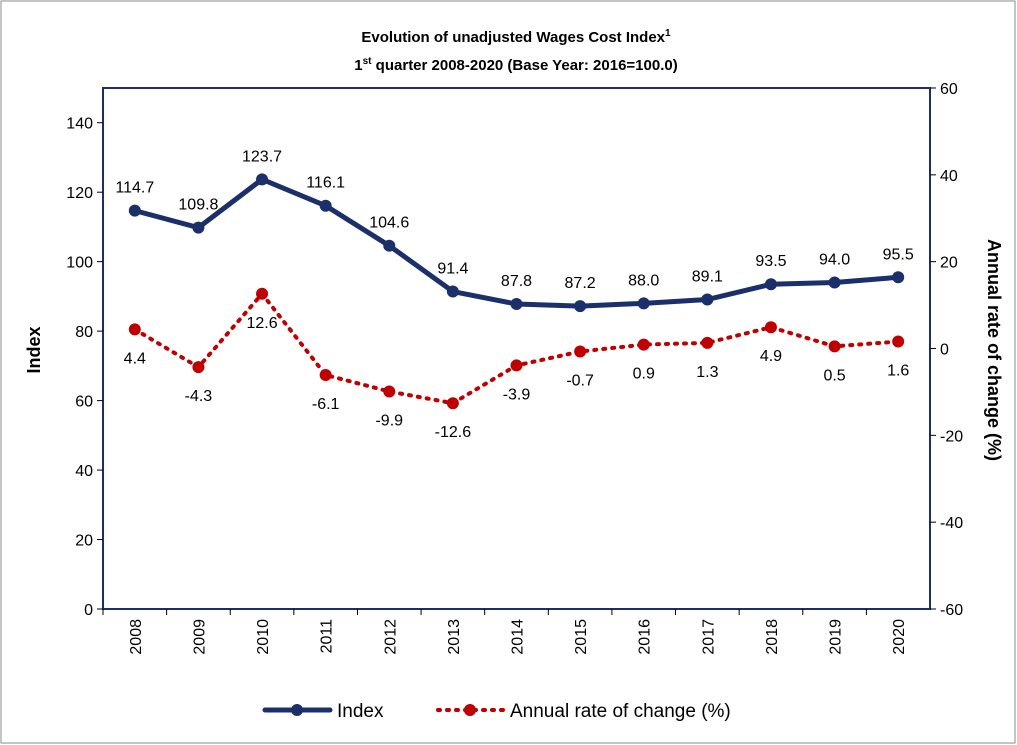 This screenshot has height=745, width=1017. I want to click on data-label: 4.4, so click(135, 358).